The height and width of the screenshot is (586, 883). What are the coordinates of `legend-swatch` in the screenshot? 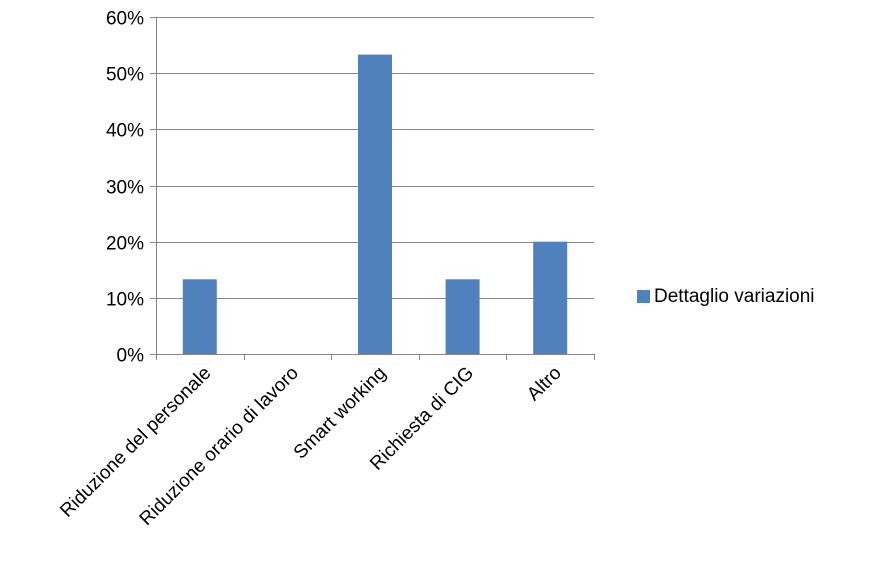 It's located at (643, 296).